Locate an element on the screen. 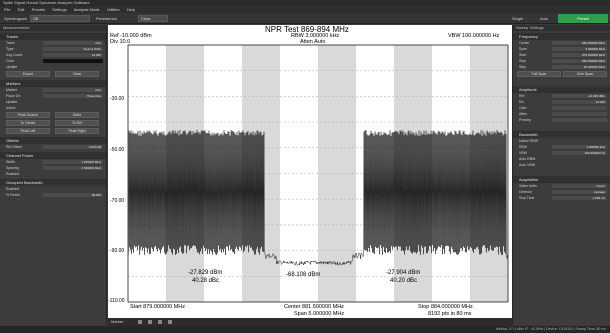 Image resolution: width=610 pixels, height=333 pixels. occupied-bw-section-header: Occupied Bandwidth is located at coordinates (53, 182).